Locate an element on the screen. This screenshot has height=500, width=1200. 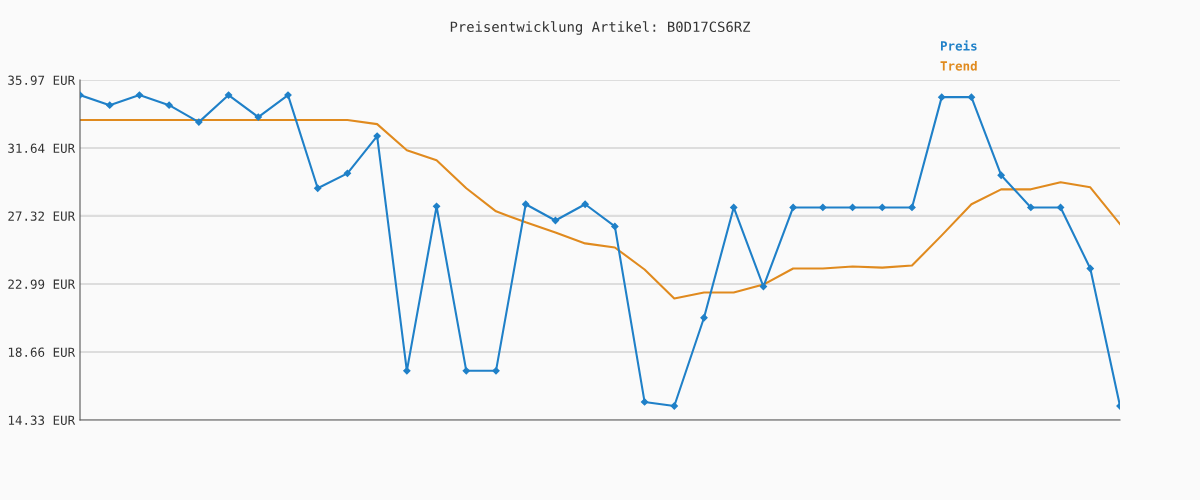
y-tick-label: 35.97 EUR is located at coordinates (42, 80).